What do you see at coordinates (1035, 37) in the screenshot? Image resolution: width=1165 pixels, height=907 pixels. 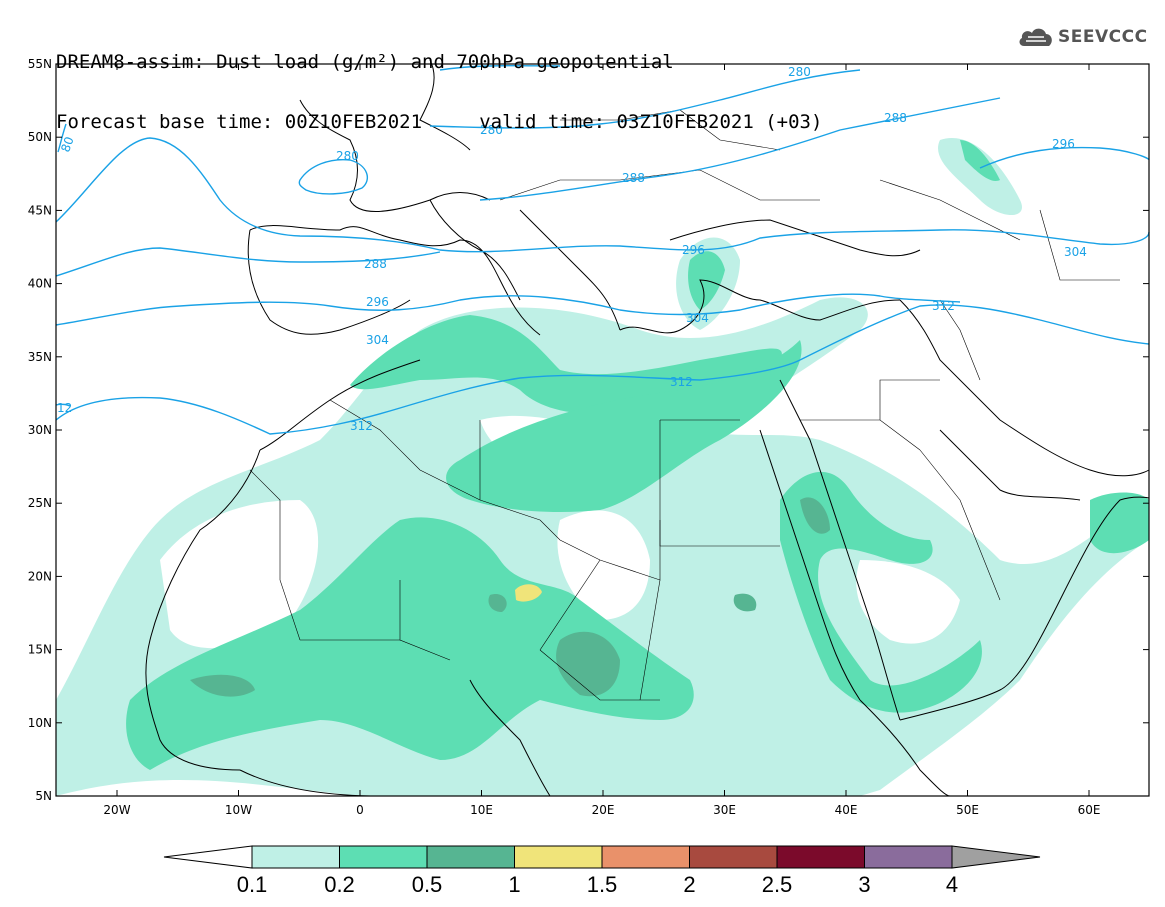 I see `cloud-icon` at bounding box center [1035, 37].